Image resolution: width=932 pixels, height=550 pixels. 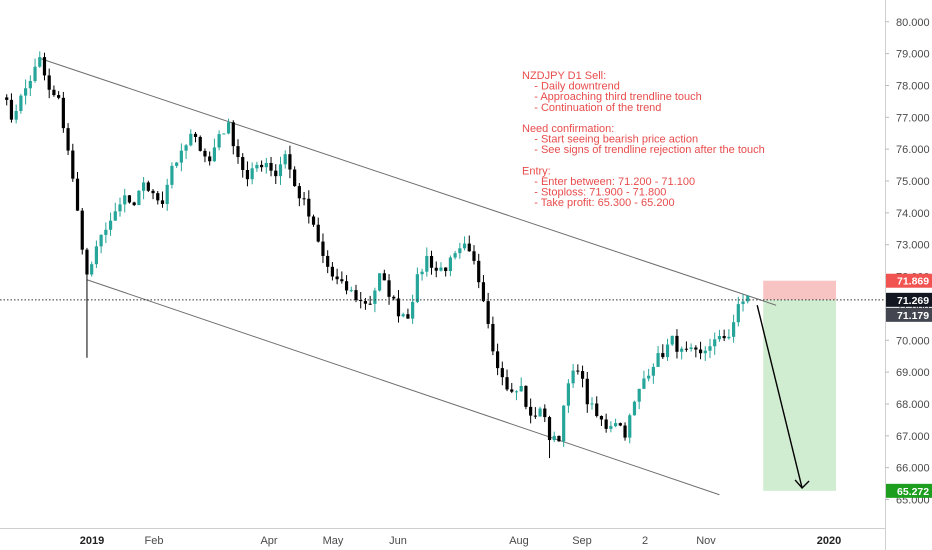 I want to click on take-profit-zone, so click(x=799, y=395).